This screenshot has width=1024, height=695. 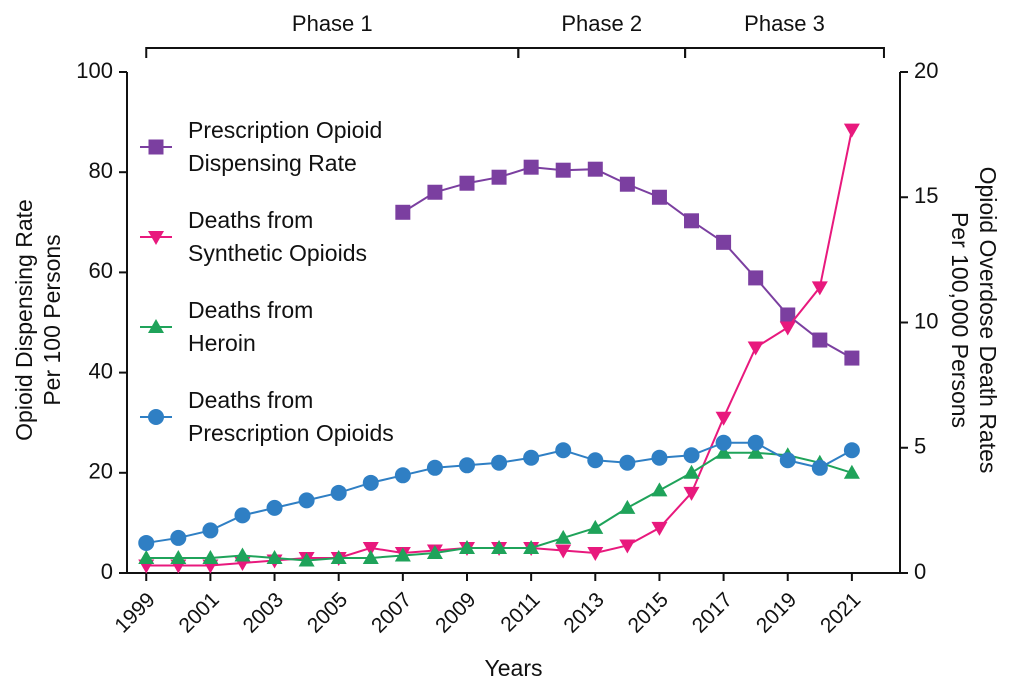 What do you see at coordinates (926, 195) in the screenshot?
I see `y2-tick-label: 15` at bounding box center [926, 195].